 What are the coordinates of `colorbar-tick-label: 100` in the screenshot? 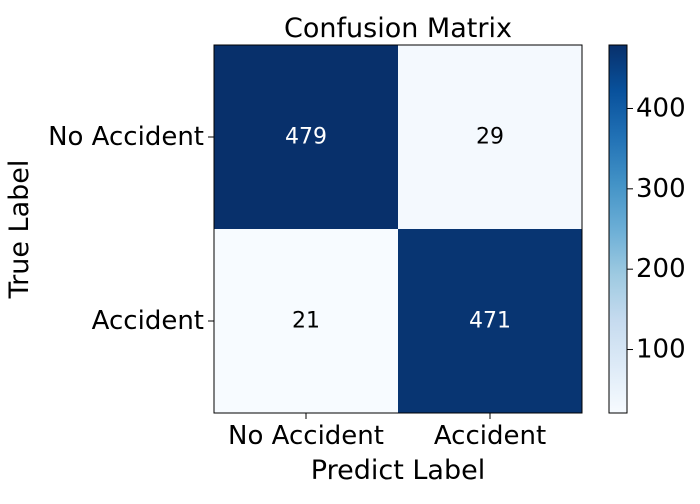 It's located at (661, 350).